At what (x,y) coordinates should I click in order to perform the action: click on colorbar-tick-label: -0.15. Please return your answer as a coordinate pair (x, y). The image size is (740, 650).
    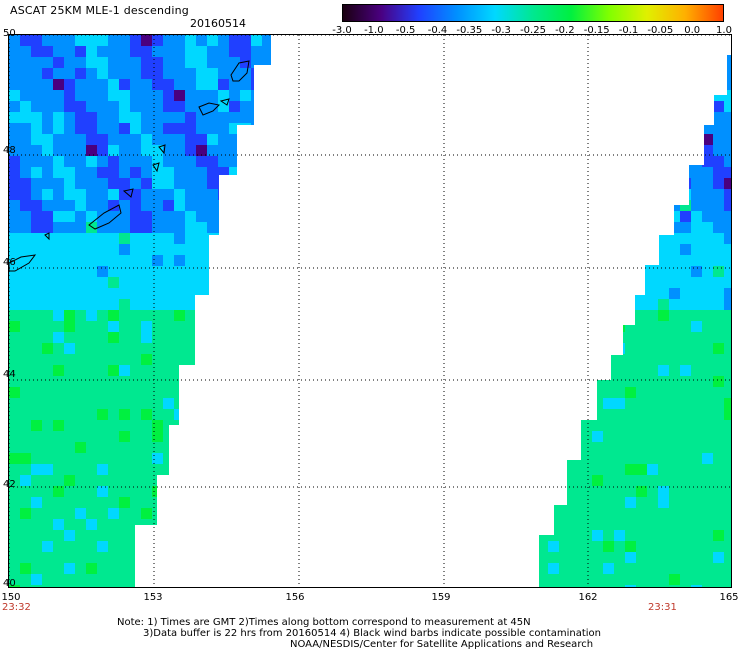
    Looking at the image, I should click on (596, 30).